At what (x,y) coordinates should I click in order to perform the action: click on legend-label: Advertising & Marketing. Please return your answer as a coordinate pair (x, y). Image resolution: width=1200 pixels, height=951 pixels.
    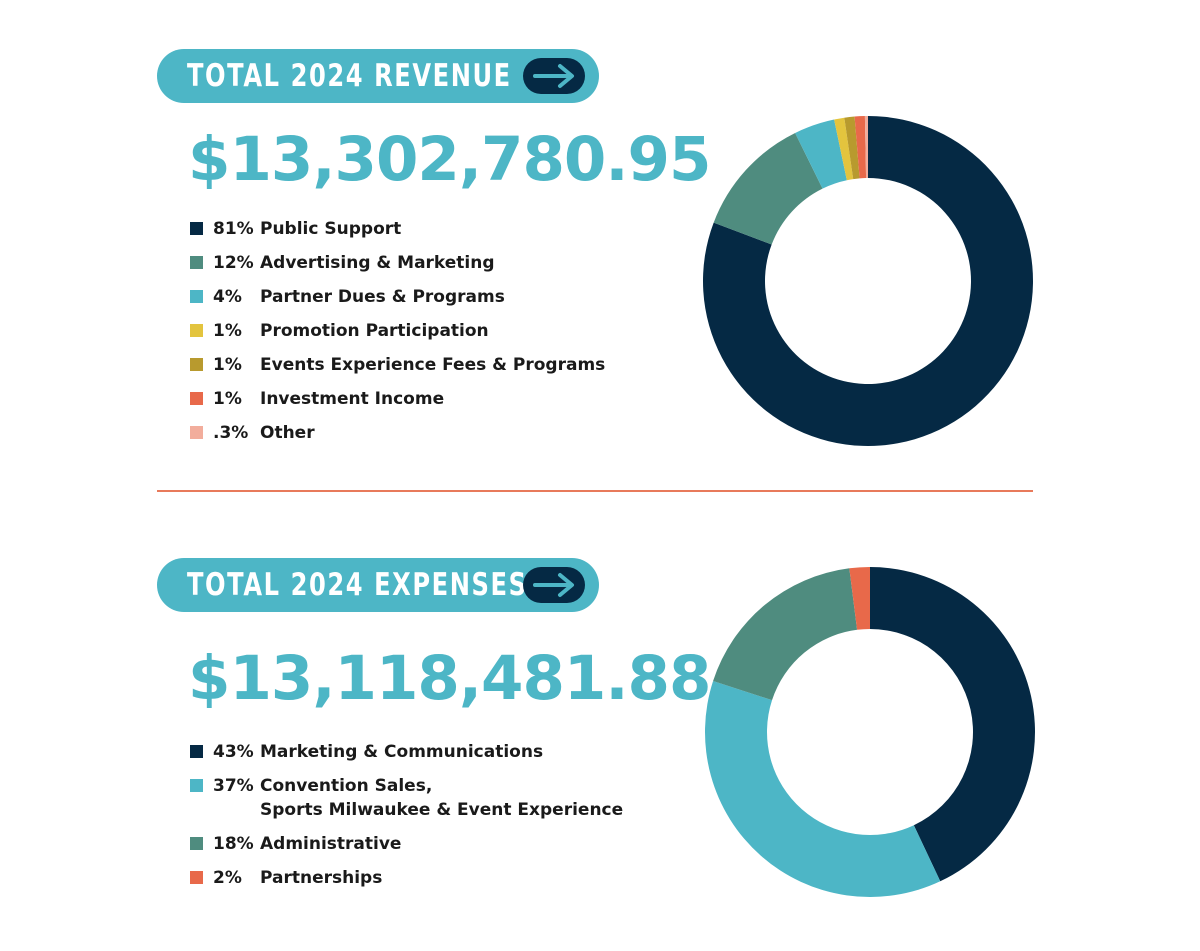
    Looking at the image, I should click on (377, 263).